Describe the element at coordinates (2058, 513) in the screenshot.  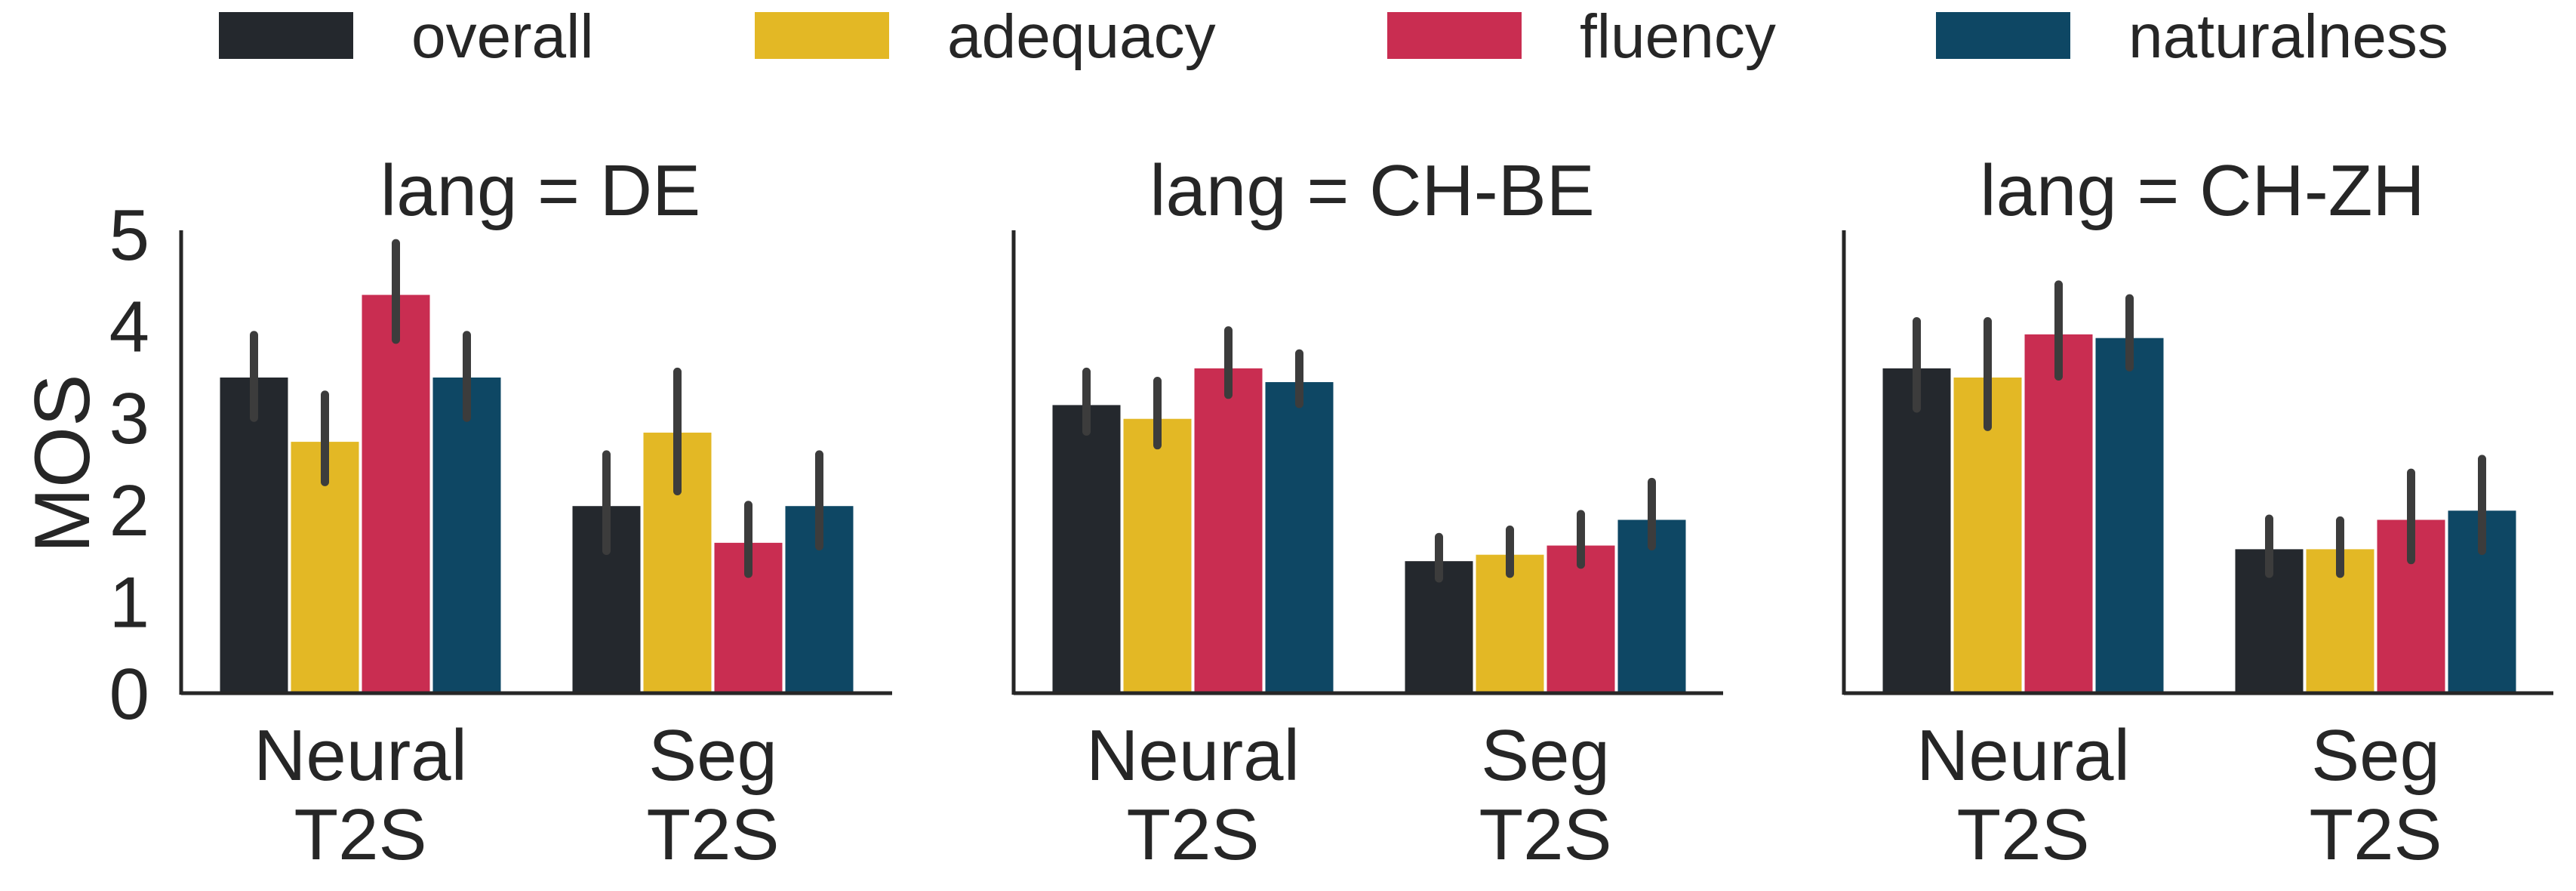
I see `bar-3-0-fluency` at that location.